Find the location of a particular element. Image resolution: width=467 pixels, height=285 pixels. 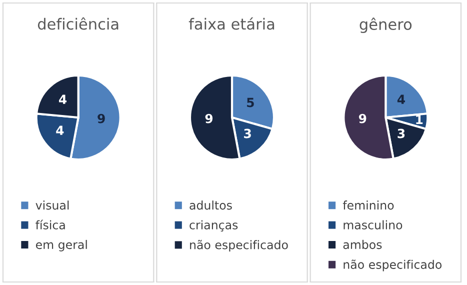

chart-title: faixa etária is located at coordinates (231, 23).